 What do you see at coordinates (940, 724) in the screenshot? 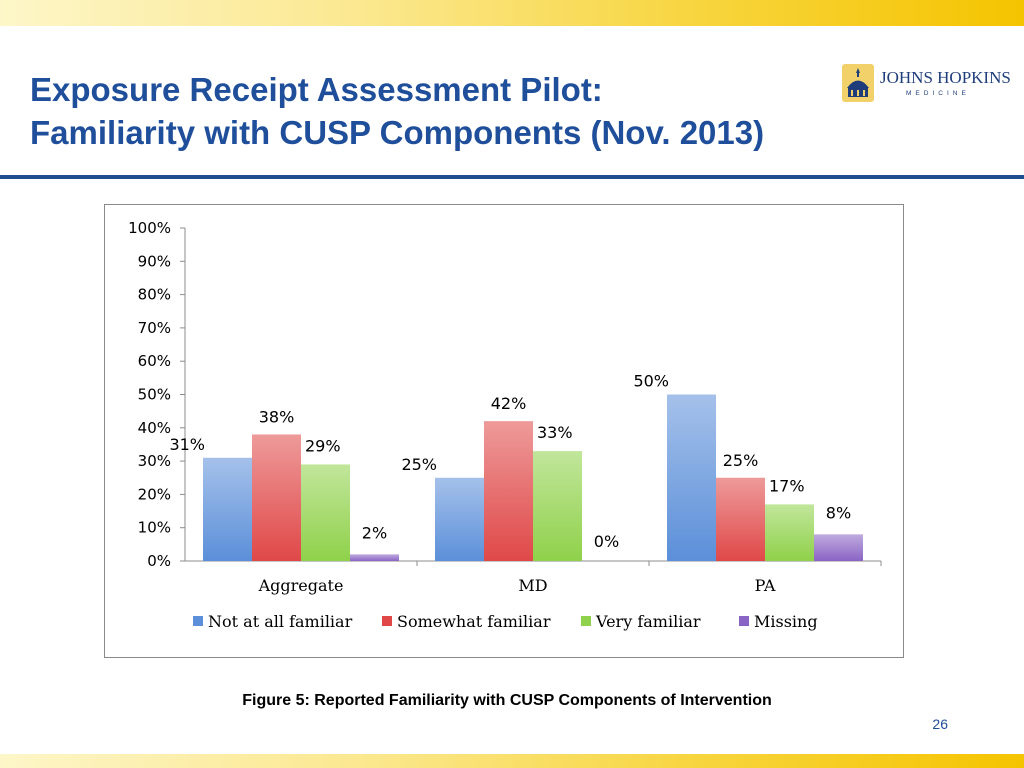
I see `page-number: 26` at bounding box center [940, 724].